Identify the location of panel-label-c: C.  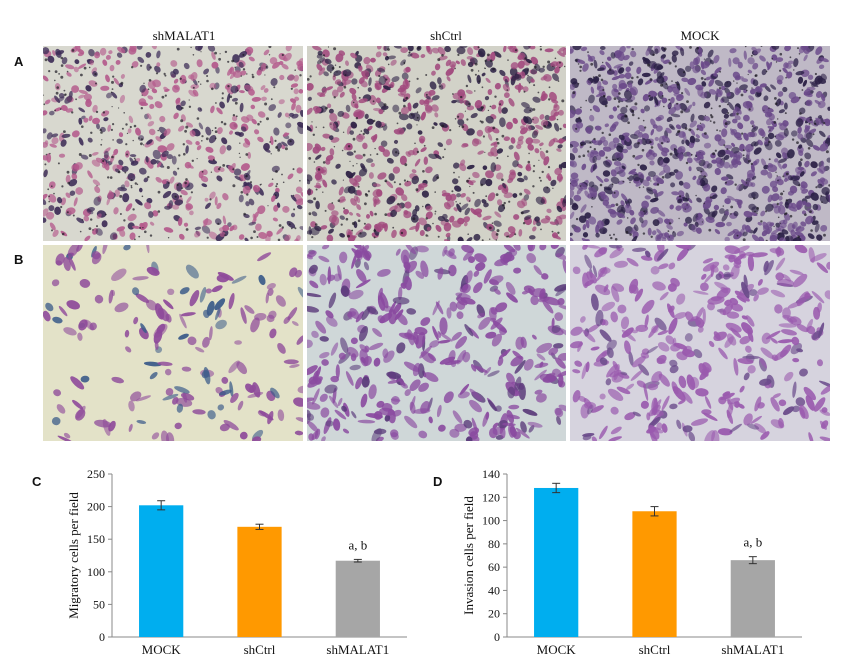
(37, 481).